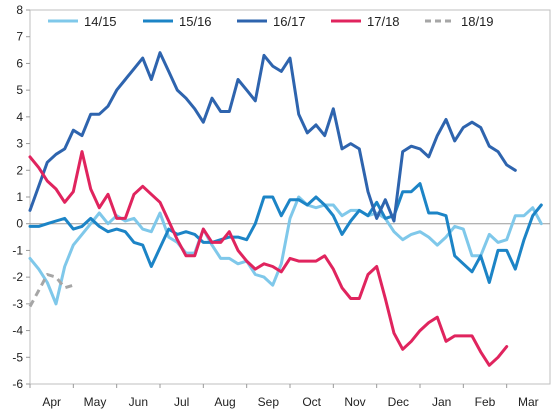 This screenshot has height=416, width=554. What do you see at coordinates (17, 357) in the screenshot?
I see `y-tick-label: -5` at bounding box center [17, 357].